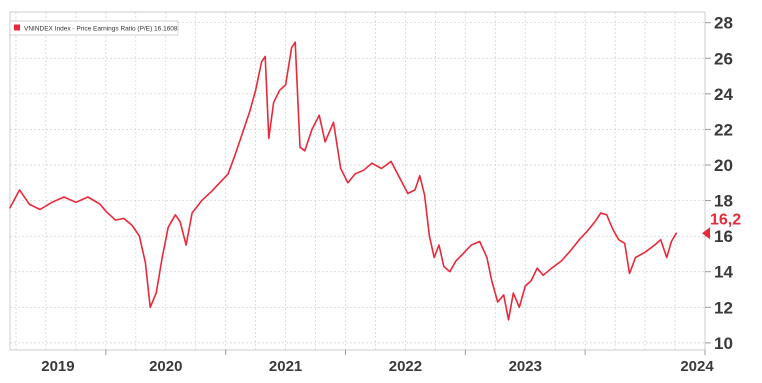 The height and width of the screenshot is (383, 762). I want to click on x-tick-label: 2023, so click(525, 366).